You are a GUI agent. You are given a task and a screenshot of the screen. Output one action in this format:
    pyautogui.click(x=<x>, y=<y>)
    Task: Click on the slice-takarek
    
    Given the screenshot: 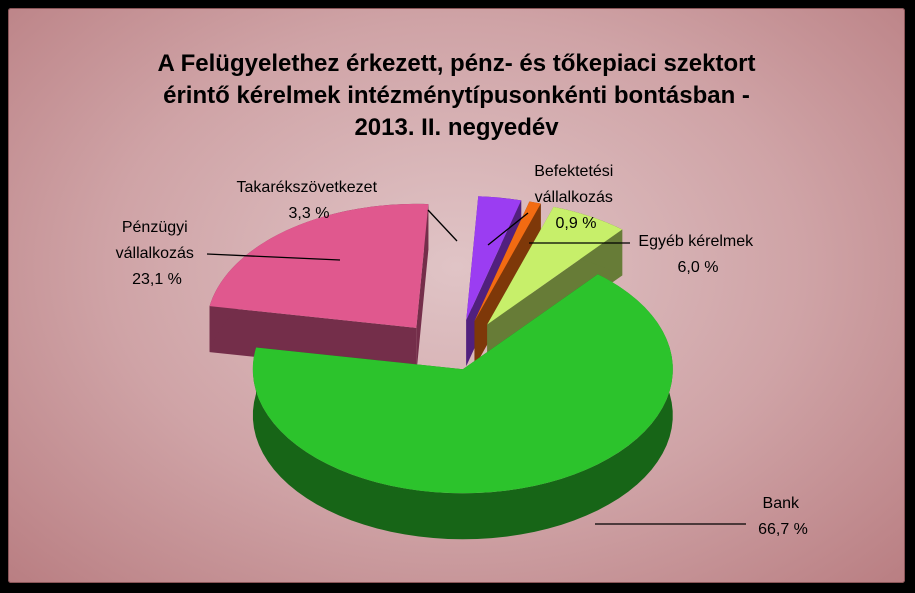 What is the action you would take?
    pyautogui.click(x=494, y=258)
    